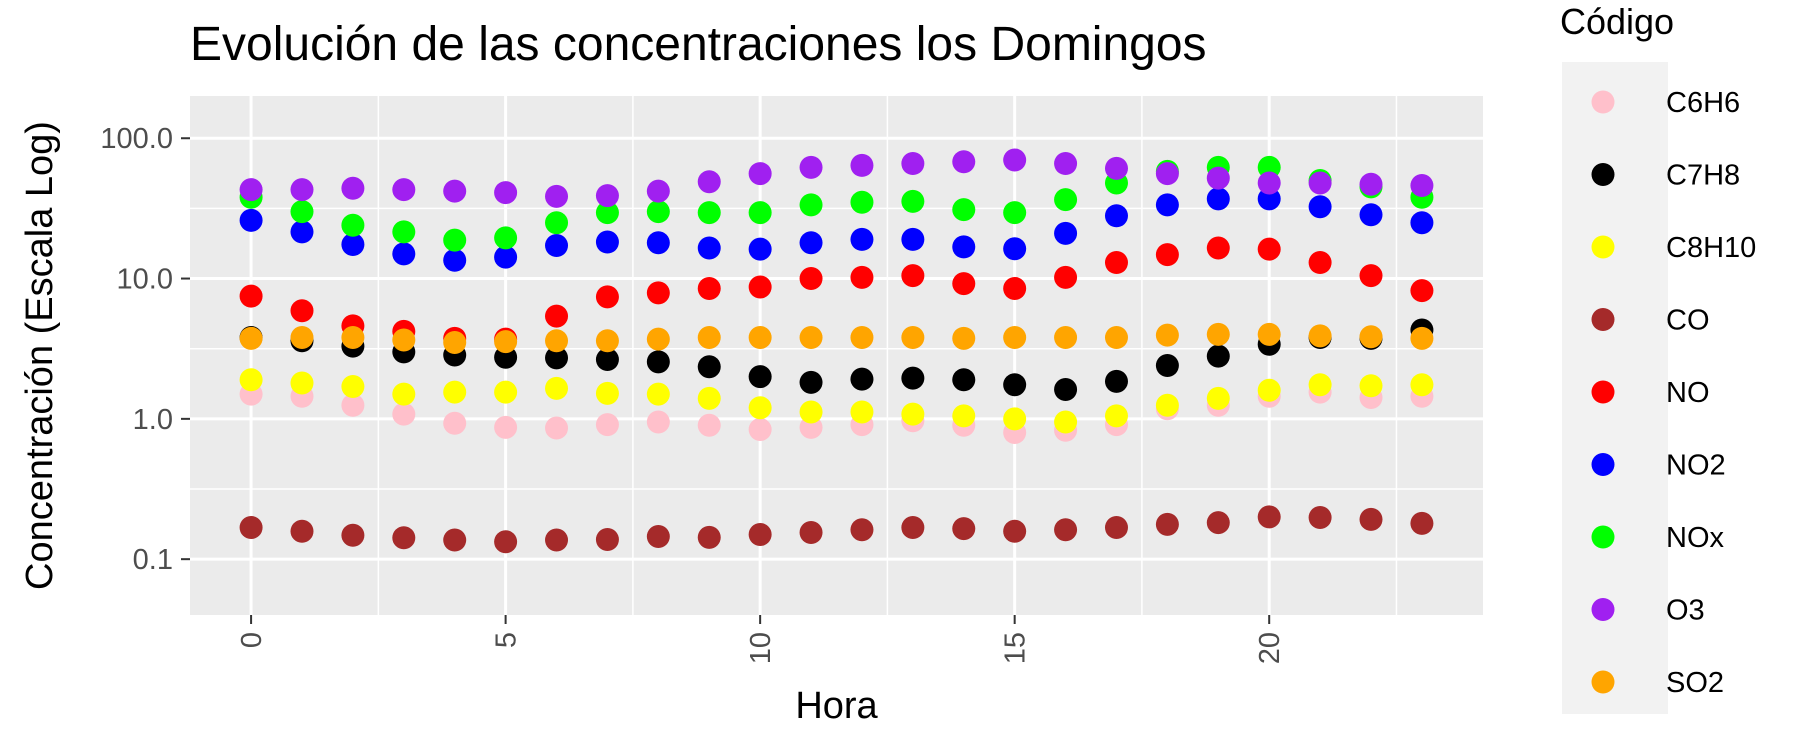  I want to click on x-tick-label: 10, so click(761, 648).